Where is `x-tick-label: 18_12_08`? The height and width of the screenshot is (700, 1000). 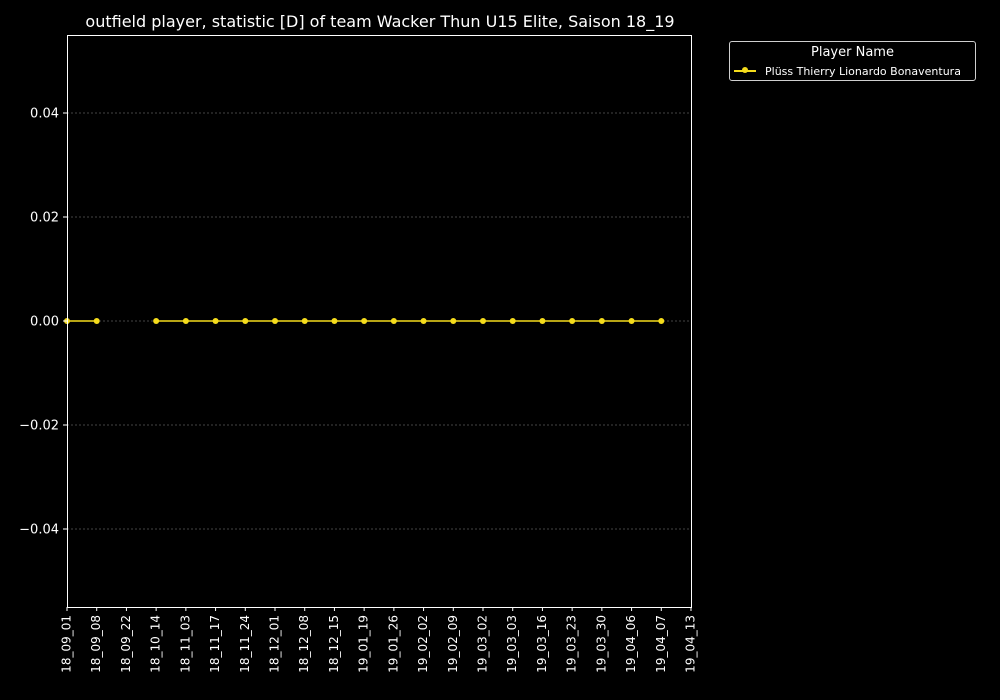
x-tick-label: 18_12_08 is located at coordinates (304, 644).